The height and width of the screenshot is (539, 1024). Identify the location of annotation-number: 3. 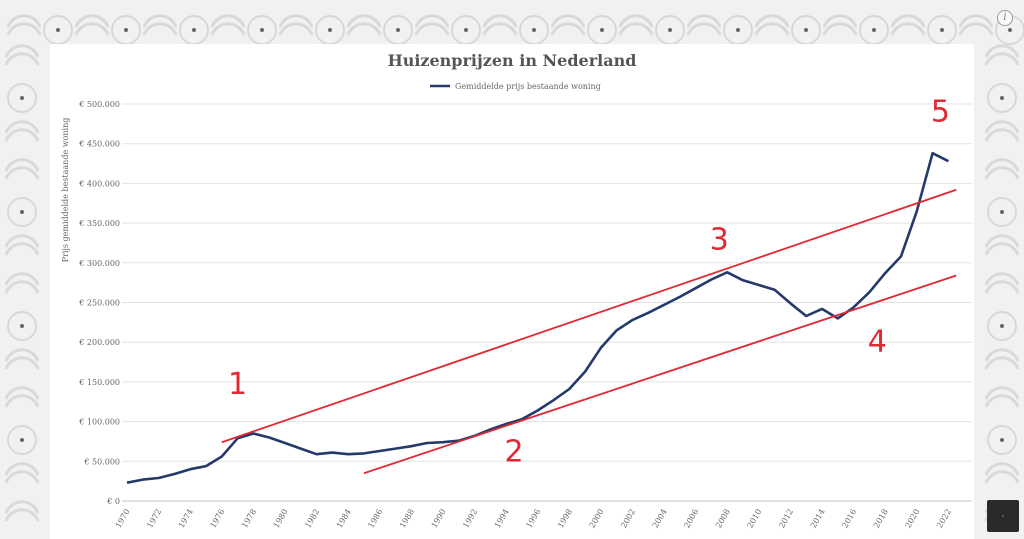
(719, 239).